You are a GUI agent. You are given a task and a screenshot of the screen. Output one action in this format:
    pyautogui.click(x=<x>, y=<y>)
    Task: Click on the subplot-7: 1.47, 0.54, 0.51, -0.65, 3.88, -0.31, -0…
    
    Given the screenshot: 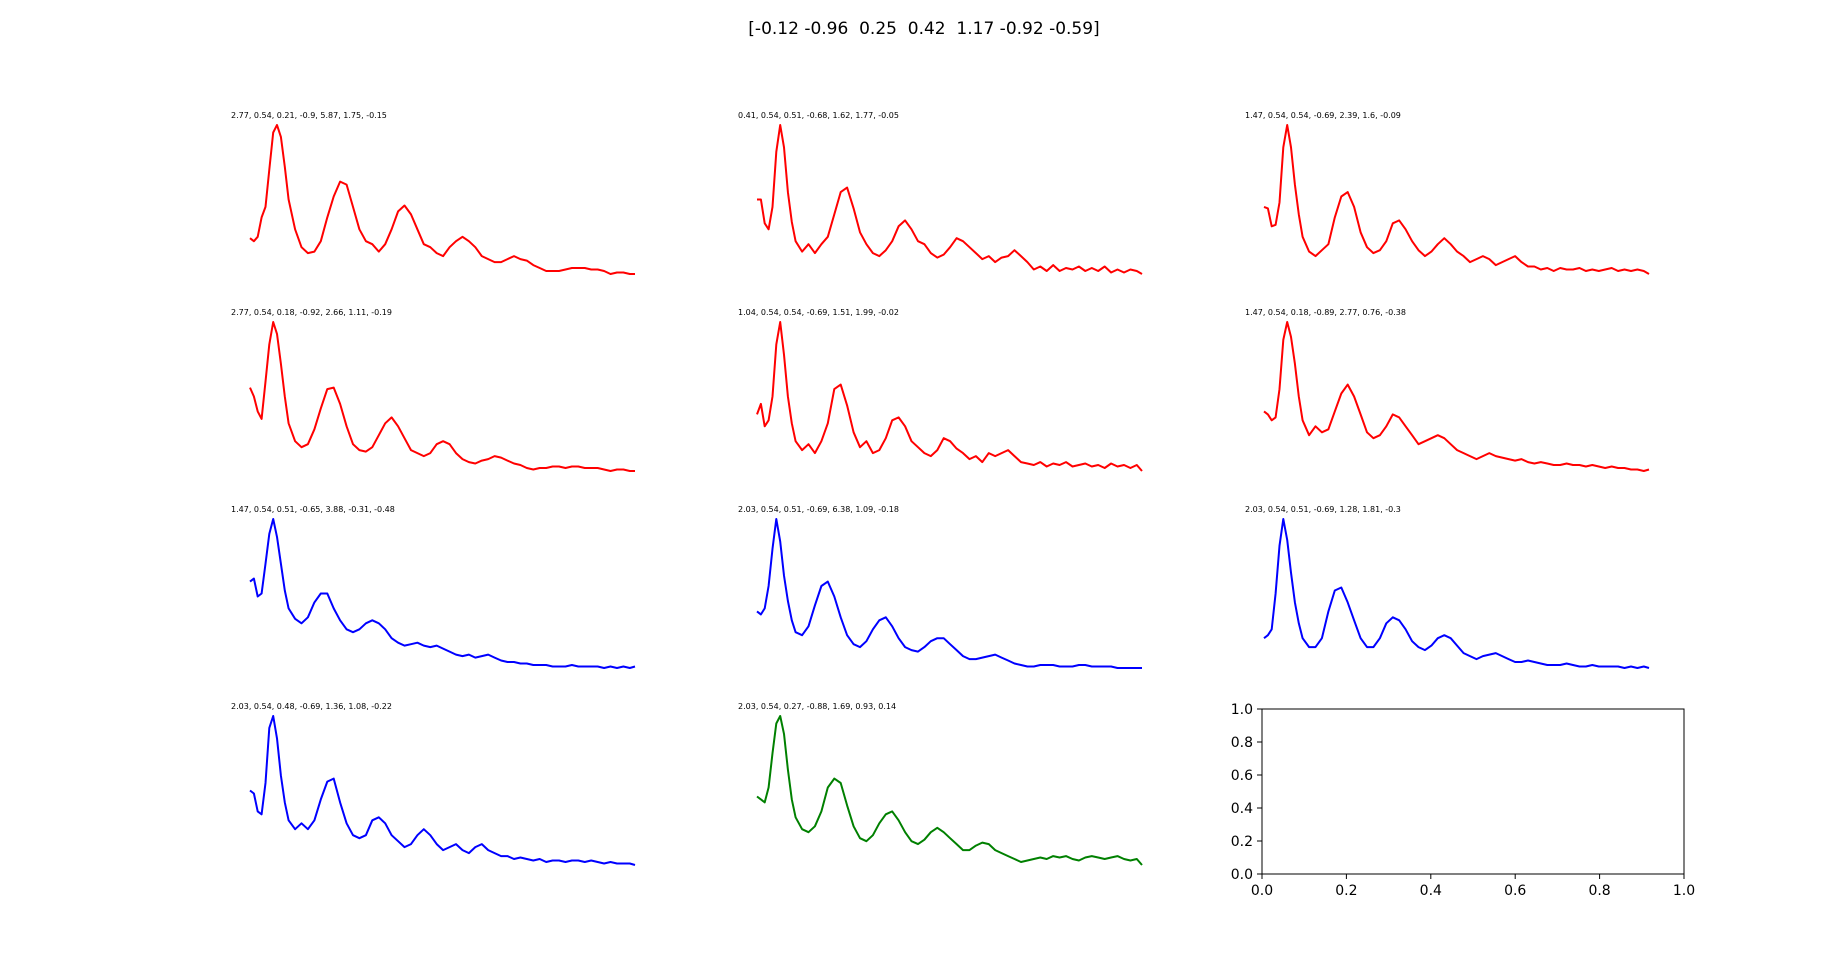 What is the action you would take?
    pyautogui.click(x=433, y=587)
    